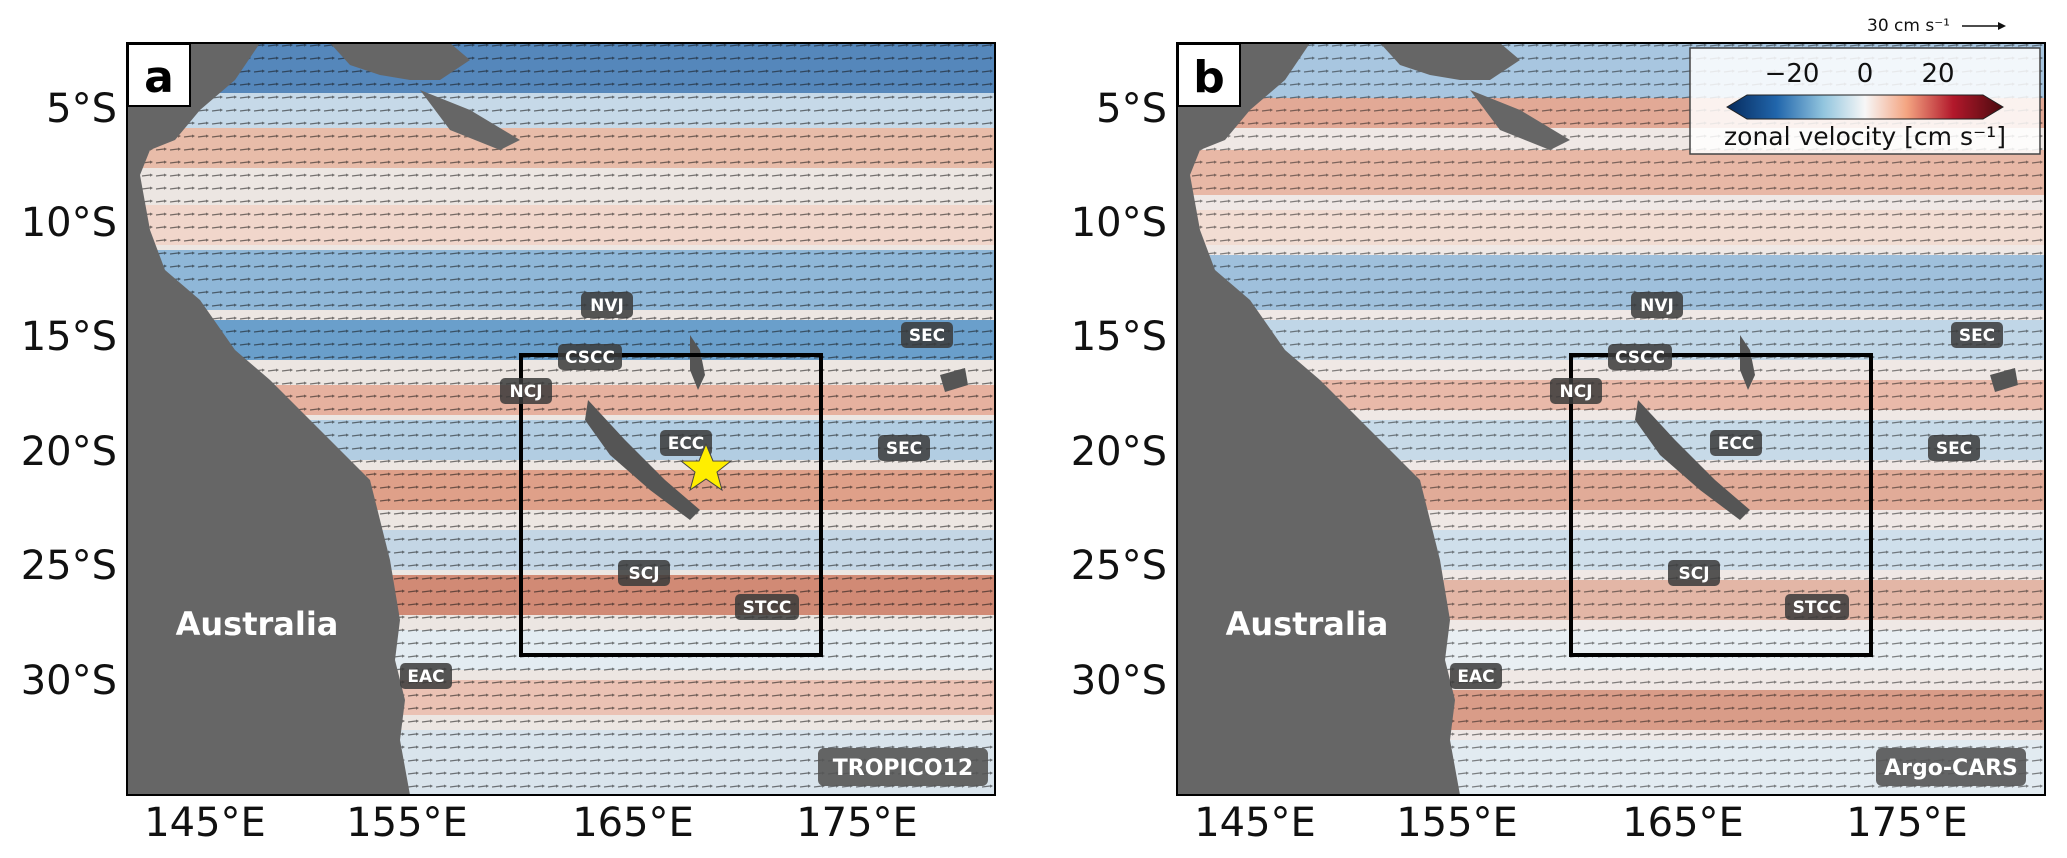 The image size is (2067, 858). Describe the element at coordinates (1581, 823) in the screenshot. I see `x-axis-ticks-b: 145°E 155°E 165°E 175°E` at that location.